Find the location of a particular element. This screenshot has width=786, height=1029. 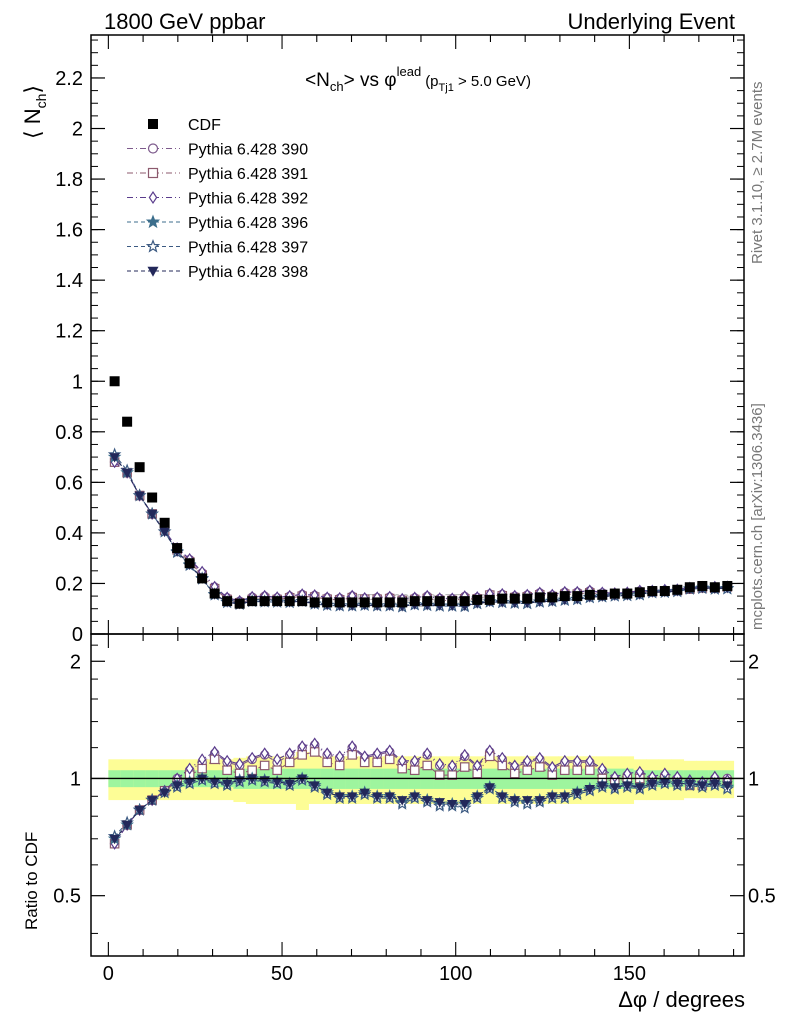

header-right: Underlying Event is located at coordinates (651, 21).